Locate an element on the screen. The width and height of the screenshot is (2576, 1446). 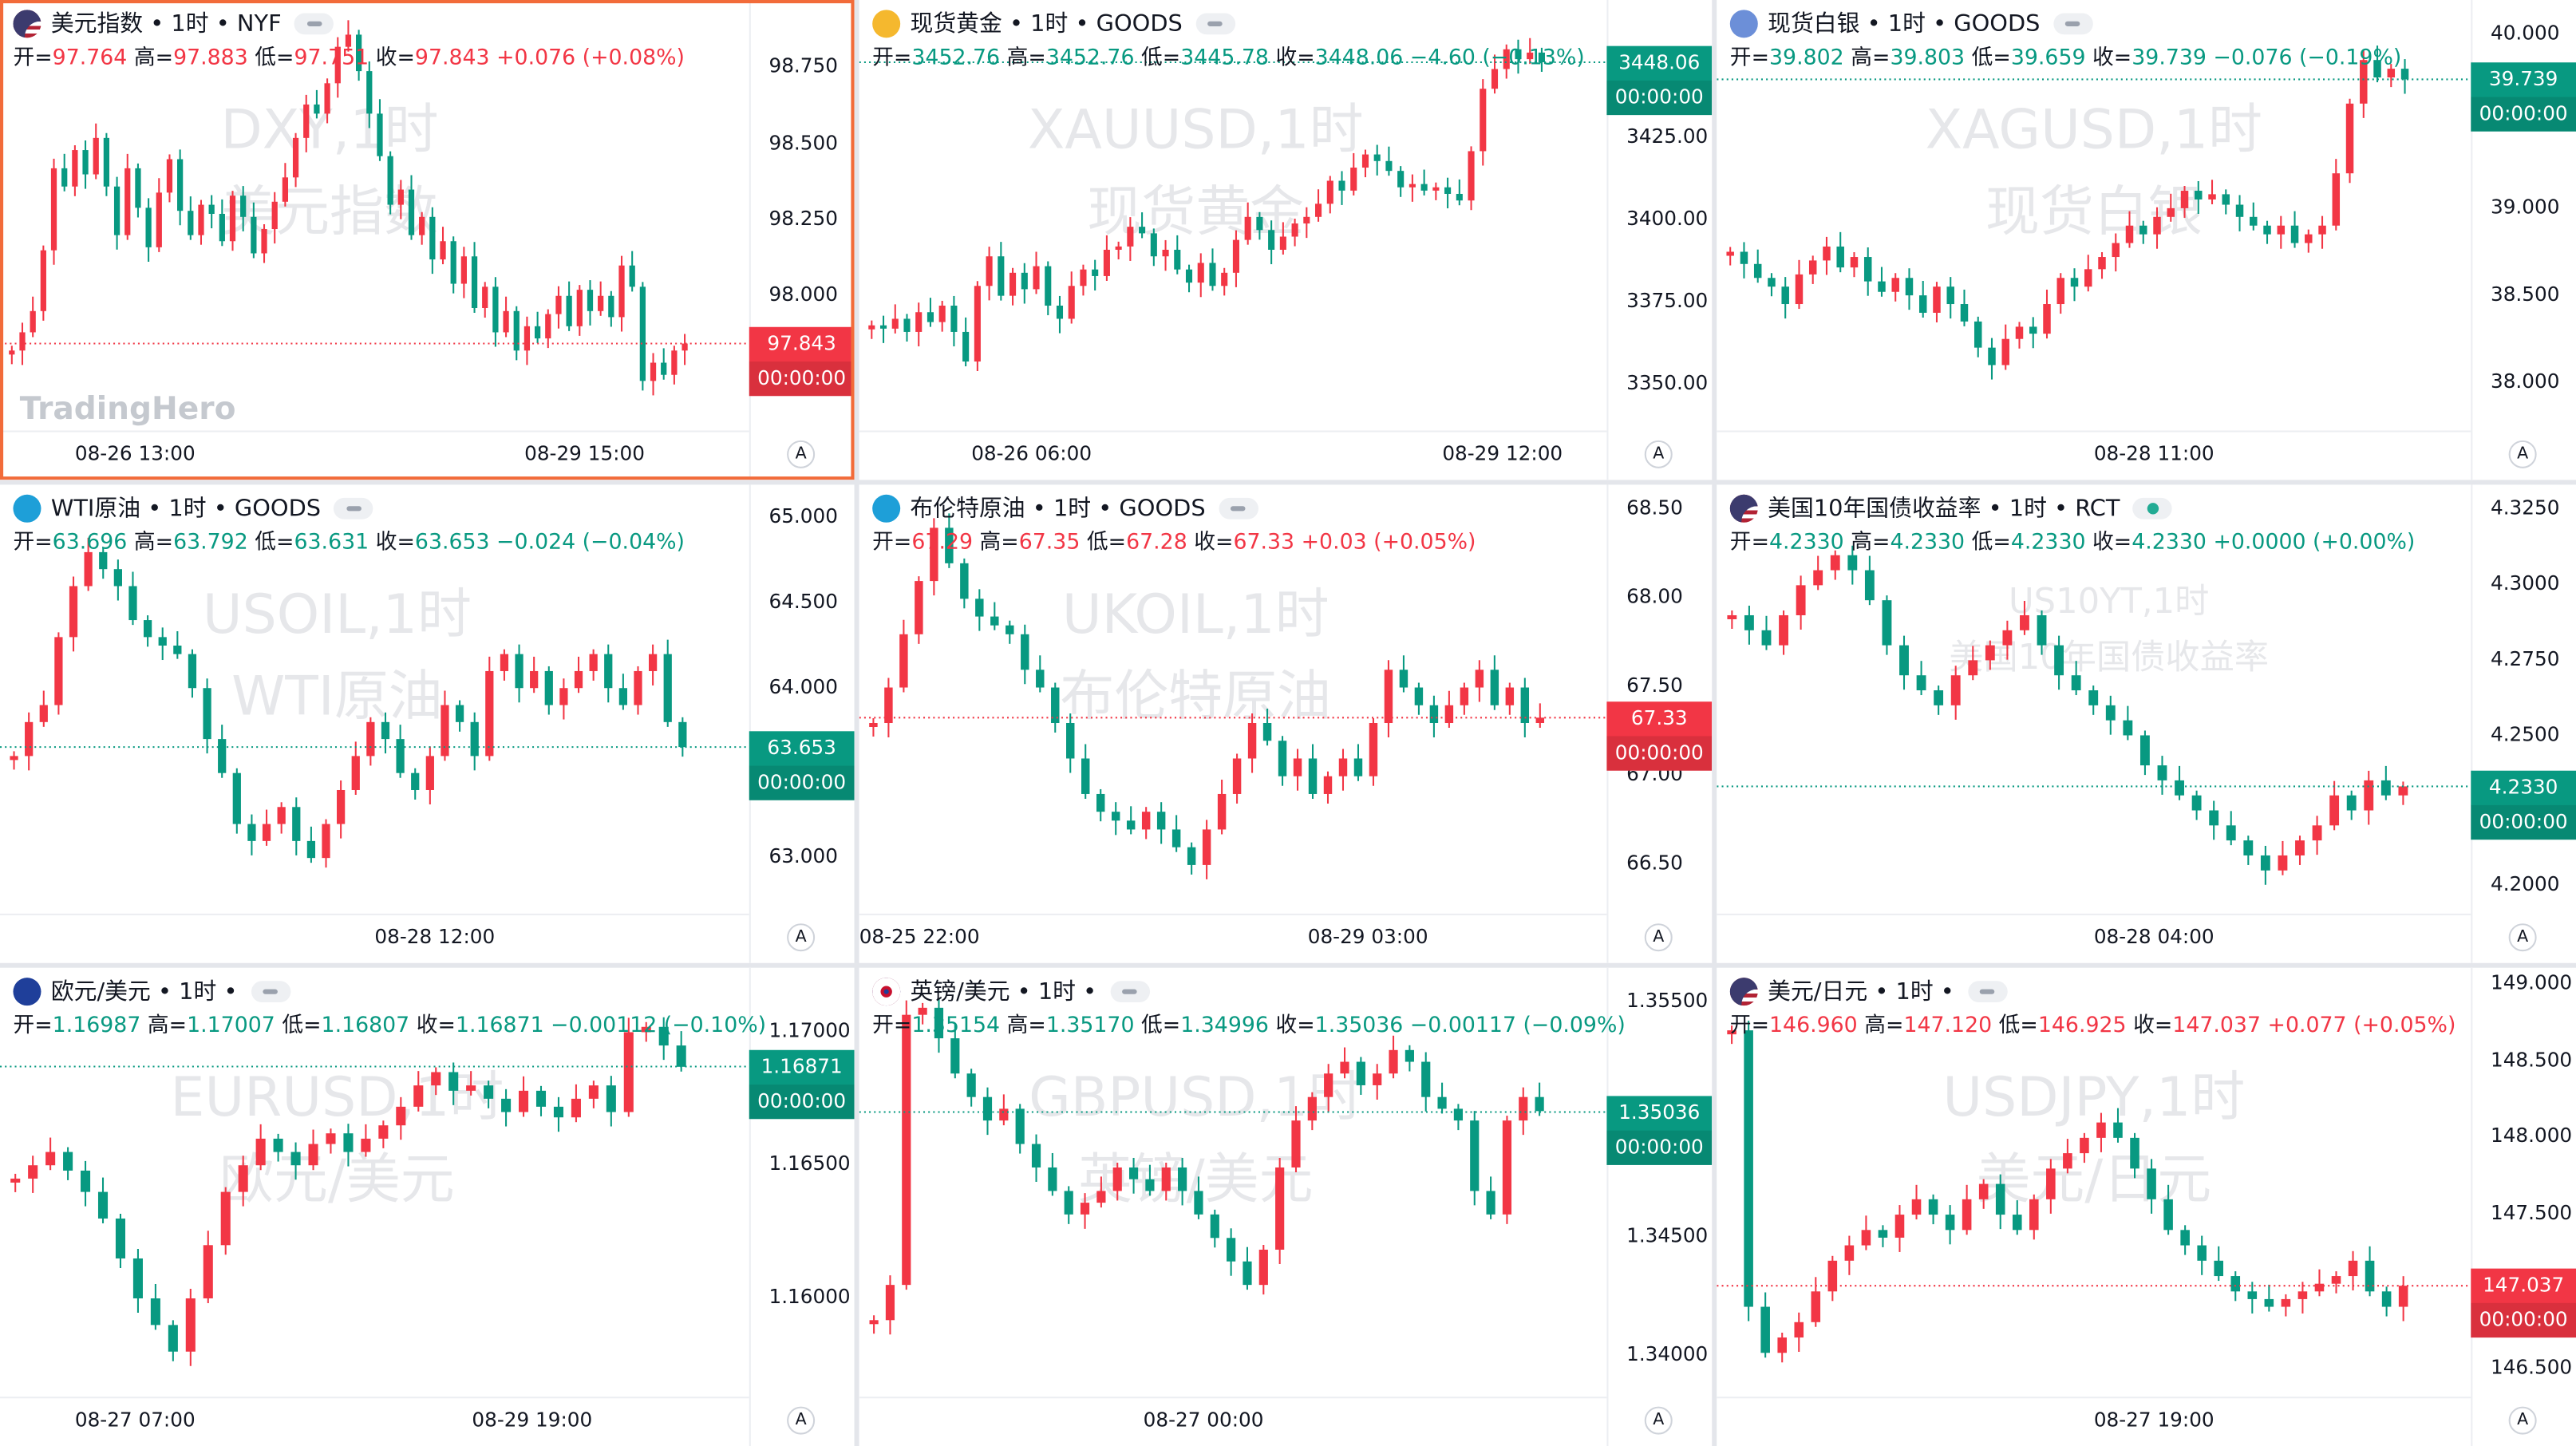
symbol-title: 美国10年国债收益率 • 1时 • RCT is located at coordinates (1944, 509).